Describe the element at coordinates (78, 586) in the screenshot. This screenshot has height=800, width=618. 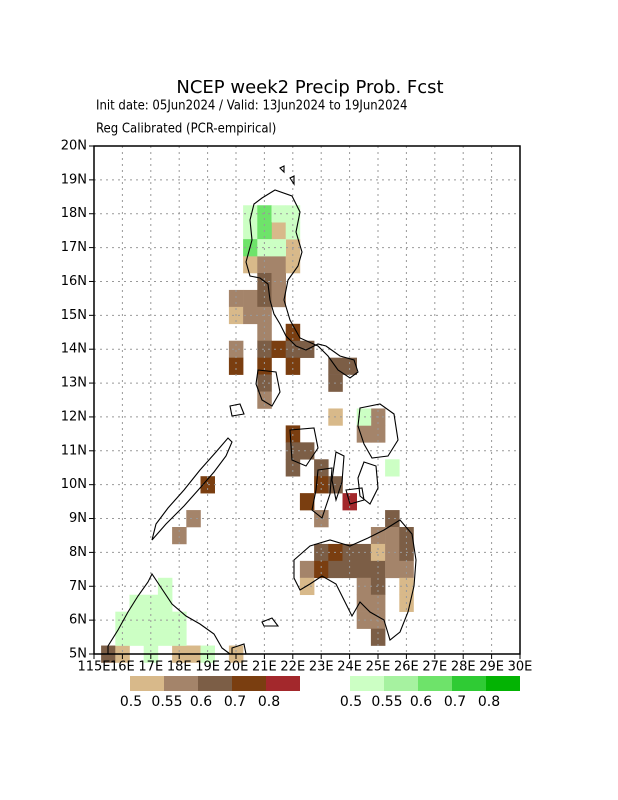
I see `y-tick-label: 7N` at that location.